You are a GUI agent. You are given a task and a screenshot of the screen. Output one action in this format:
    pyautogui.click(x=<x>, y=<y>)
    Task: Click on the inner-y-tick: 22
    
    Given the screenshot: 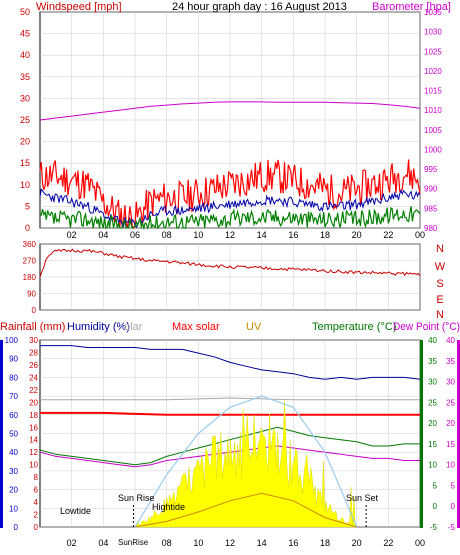 What is the action you would take?
    pyautogui.click(x=33, y=390)
    